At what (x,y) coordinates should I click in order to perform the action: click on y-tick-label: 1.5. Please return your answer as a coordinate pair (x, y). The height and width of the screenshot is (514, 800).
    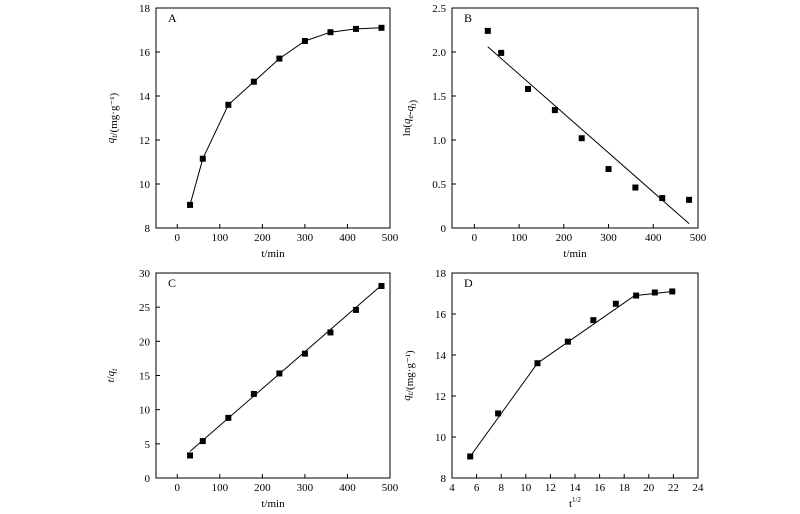
    Looking at the image, I should click on (439, 97).